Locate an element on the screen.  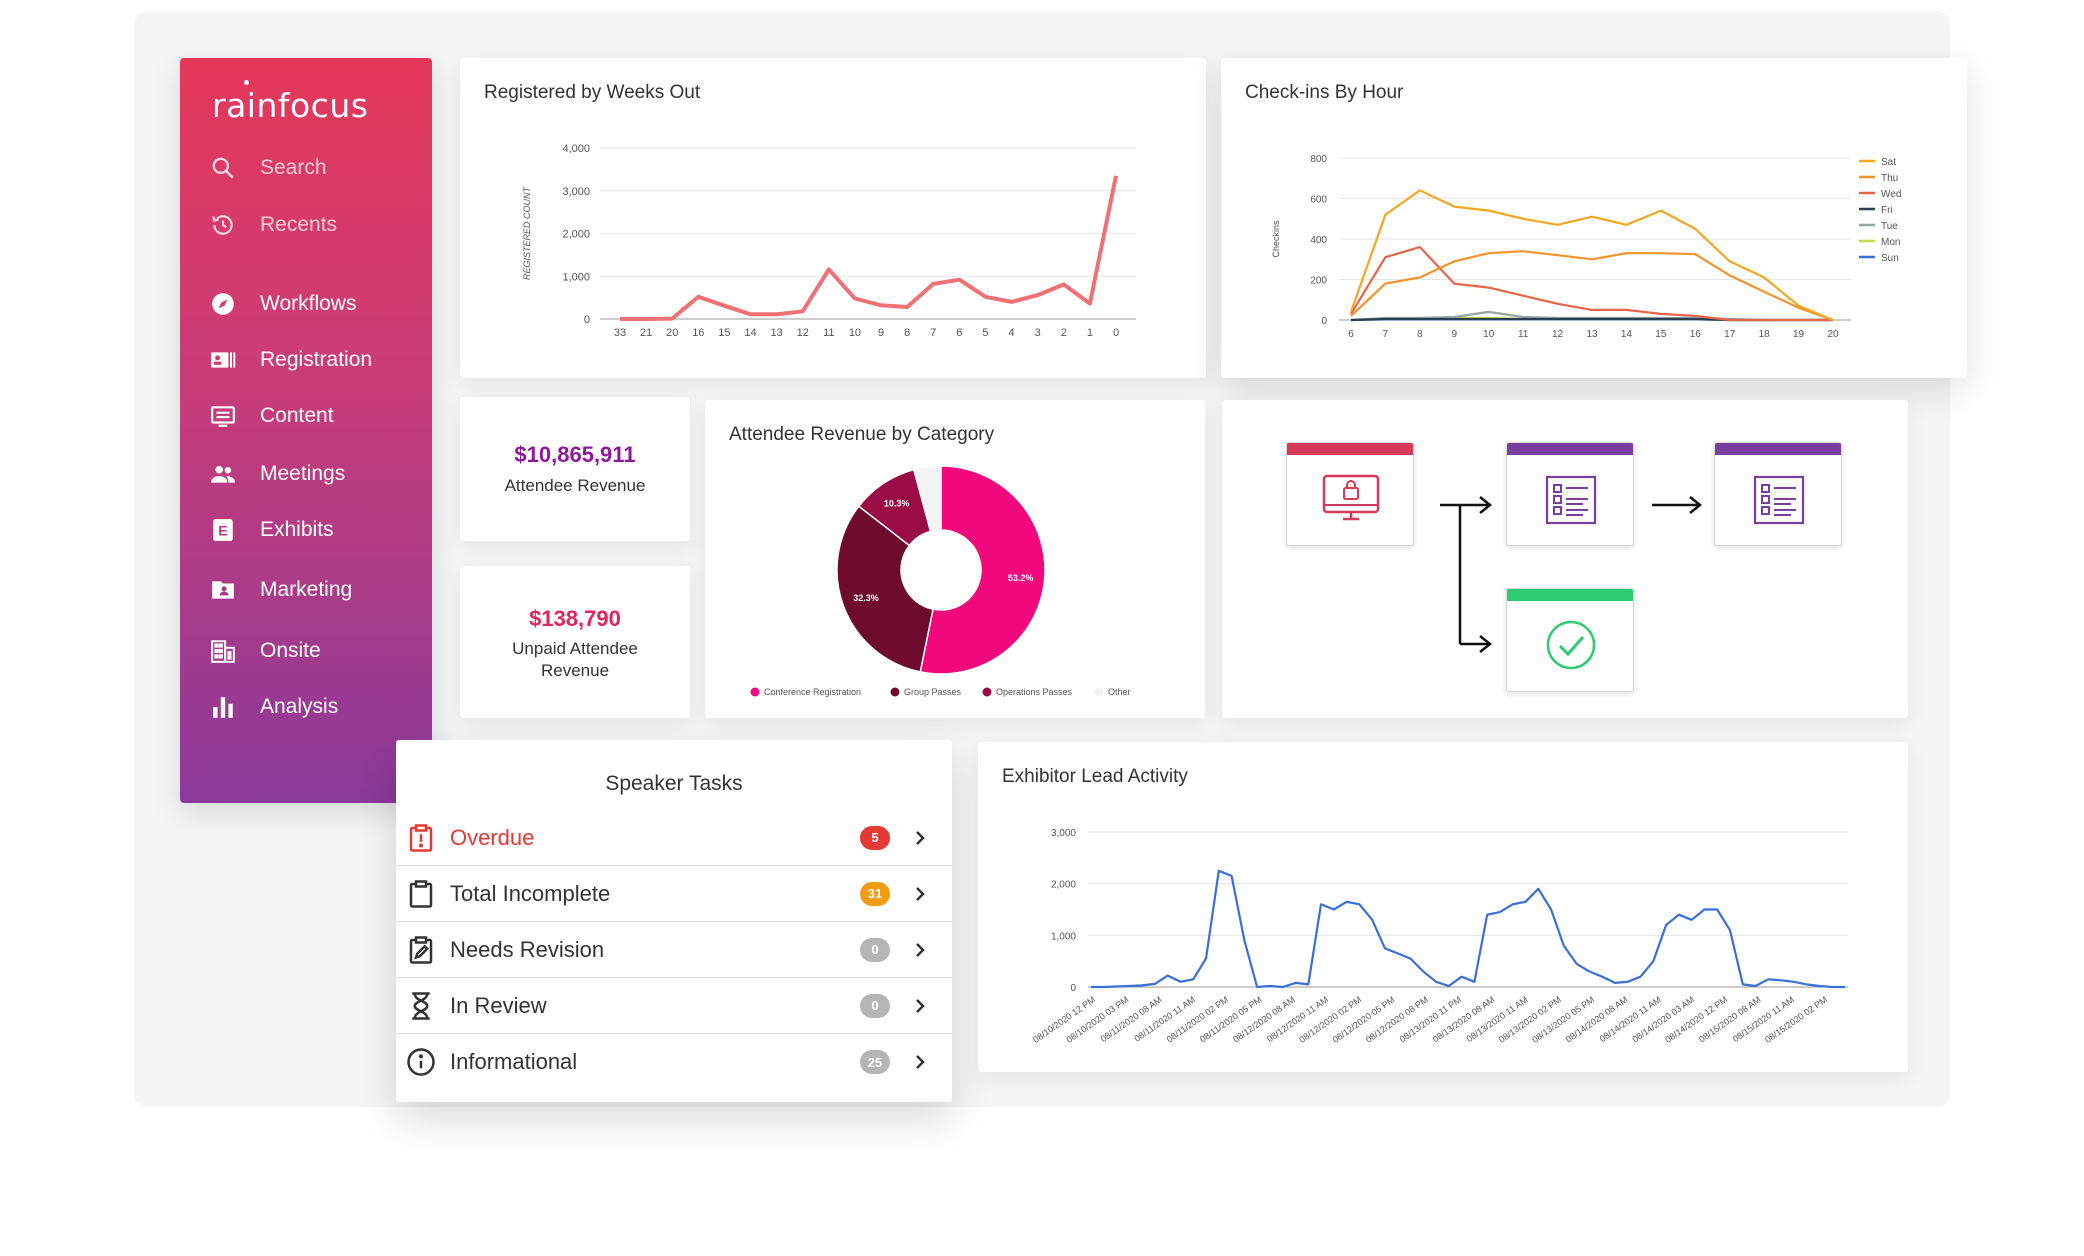
sidebar-item-registration: Registration is located at coordinates (291, 360).